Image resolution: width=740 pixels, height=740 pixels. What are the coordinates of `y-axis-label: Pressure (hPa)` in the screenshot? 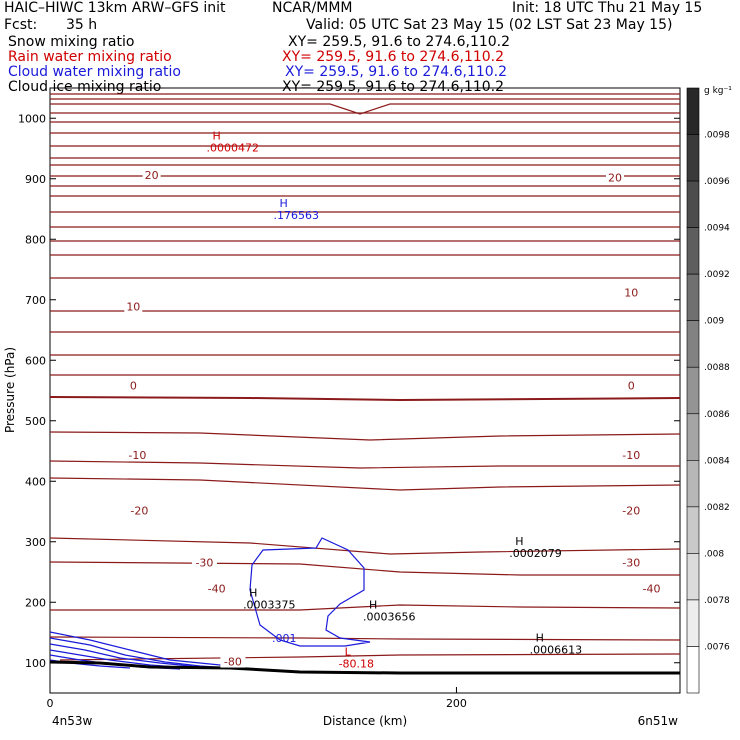 It's located at (10, 390).